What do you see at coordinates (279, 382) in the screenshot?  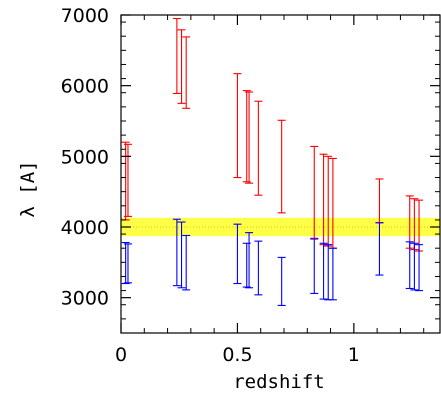 I see `x-axis-label: redshift` at bounding box center [279, 382].